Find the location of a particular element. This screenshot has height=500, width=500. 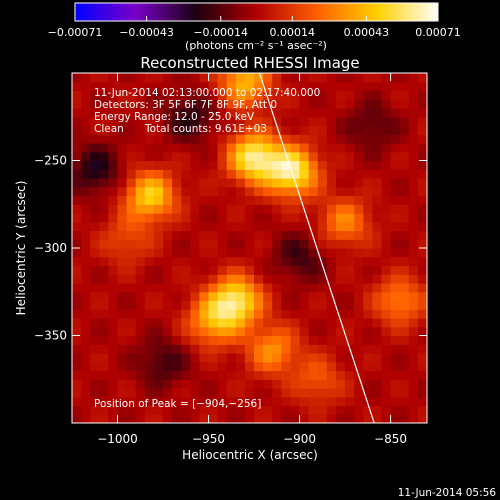

y-tick-label: −350 is located at coordinates (50, 336).